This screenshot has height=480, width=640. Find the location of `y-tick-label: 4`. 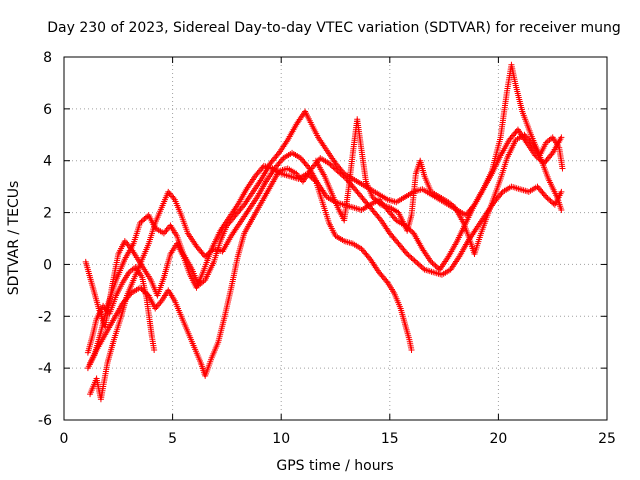

y-tick-label: 4 is located at coordinates (47, 162).